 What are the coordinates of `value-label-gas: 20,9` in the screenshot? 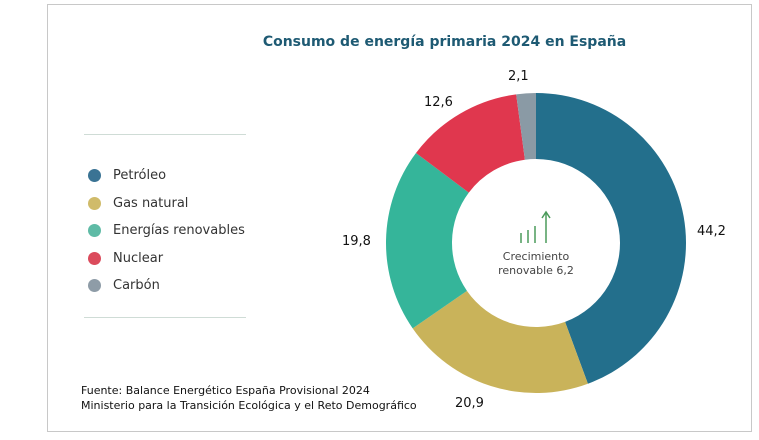 It's located at (469, 403).